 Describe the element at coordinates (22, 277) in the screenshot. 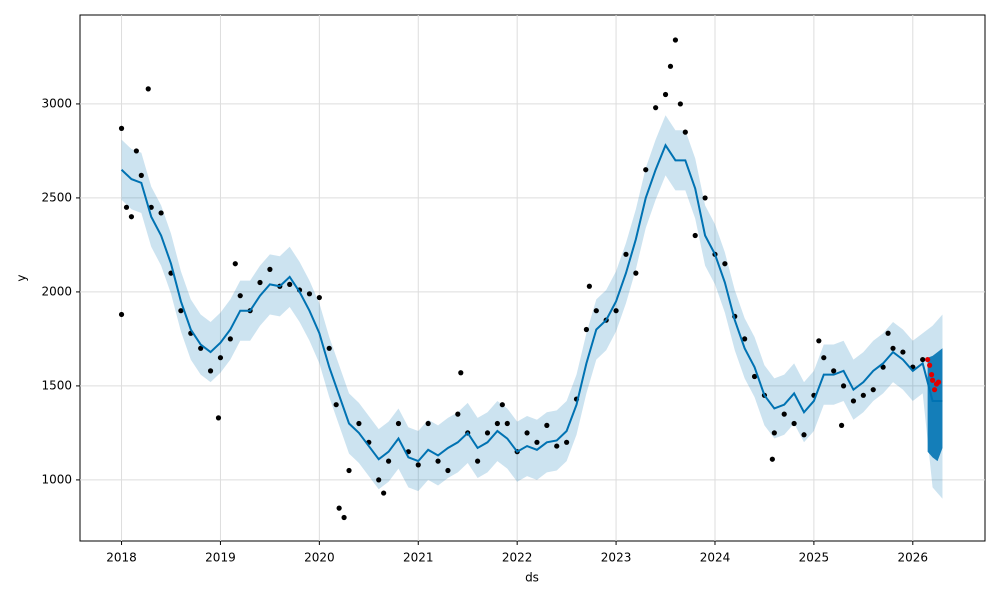

I see `y-axis-label: y` at that location.